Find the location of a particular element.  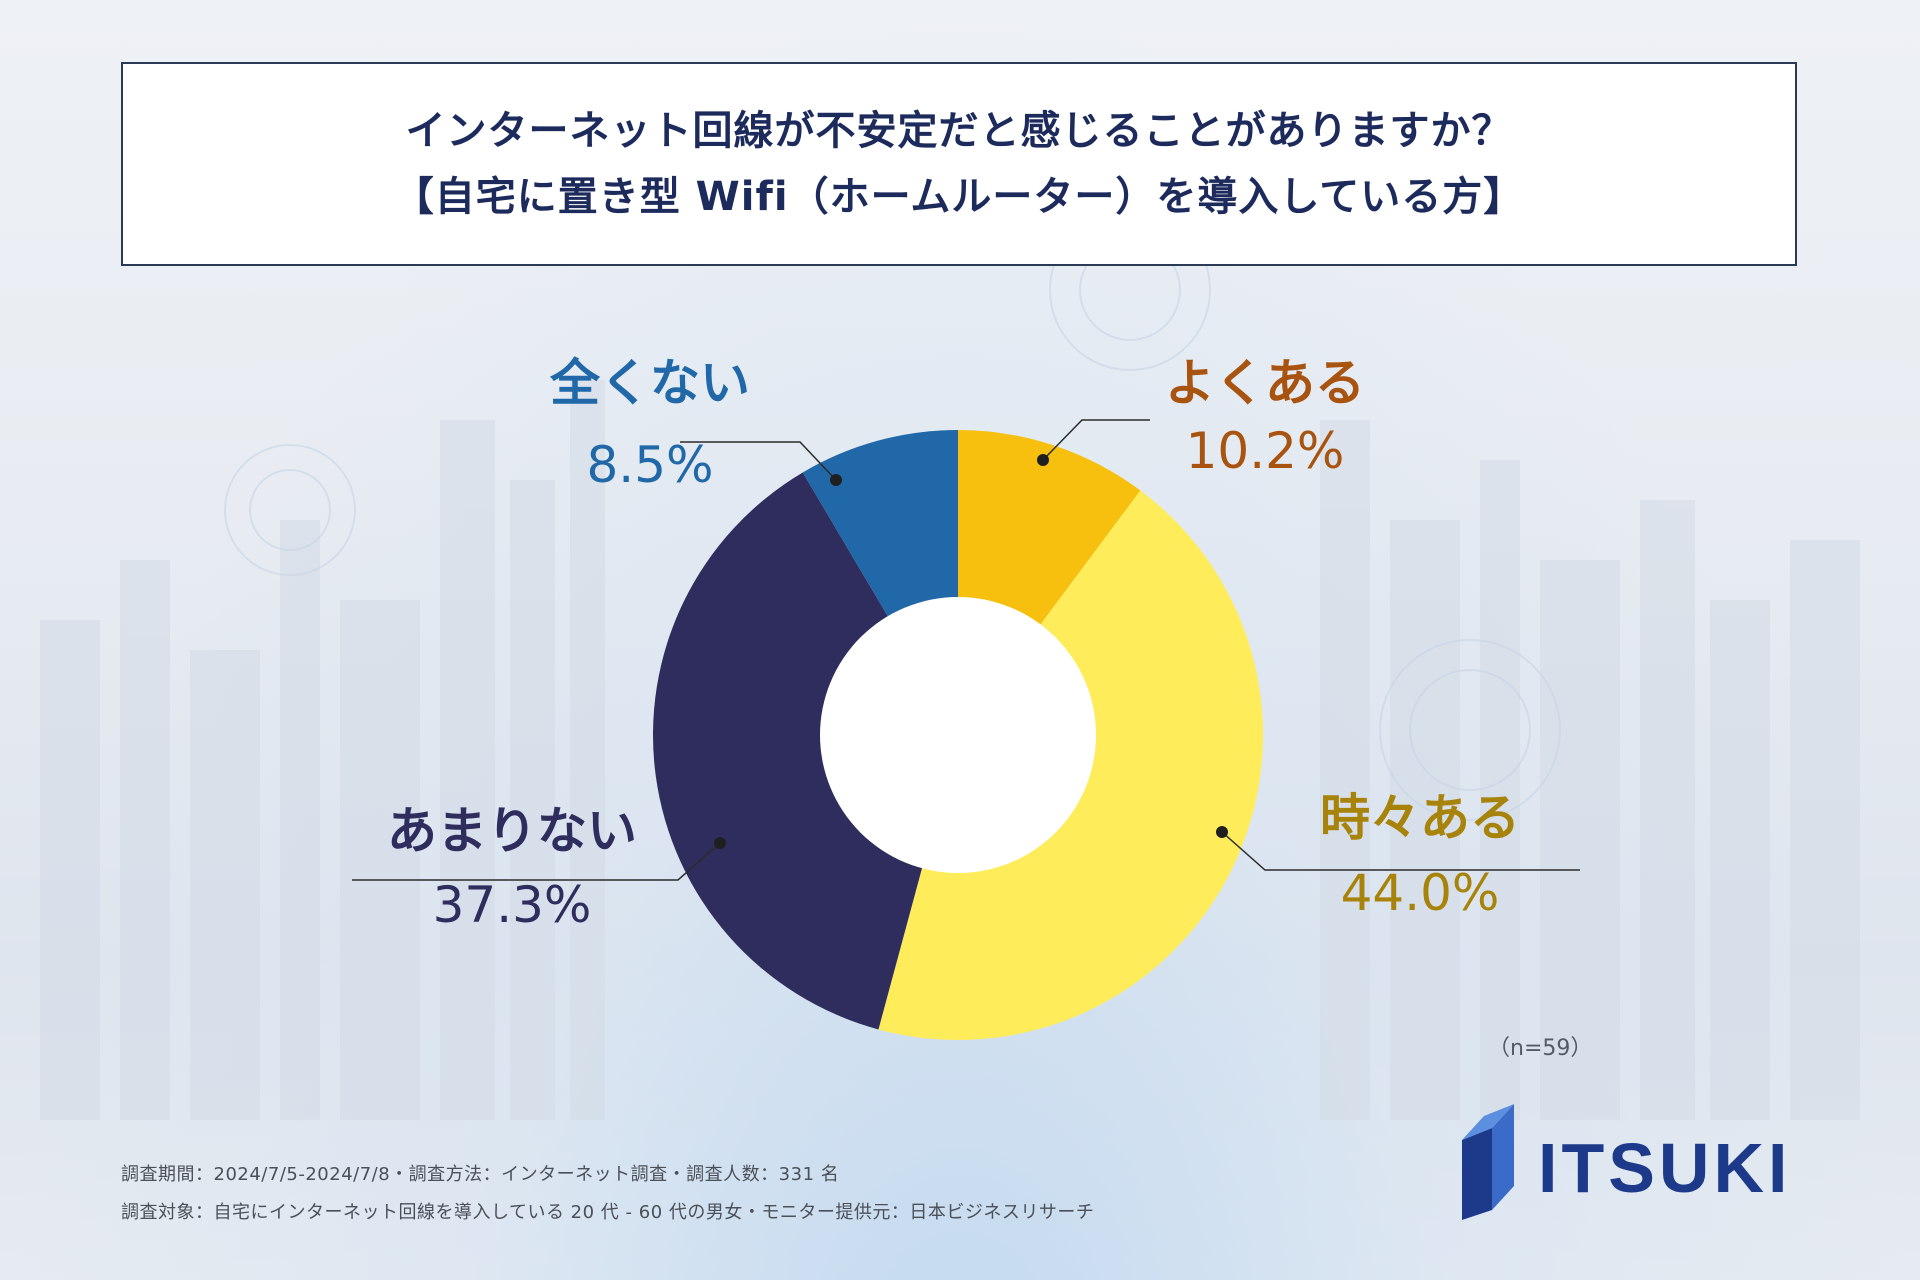

value-label-mattaku-nai: 8.5% is located at coordinates (649, 465).